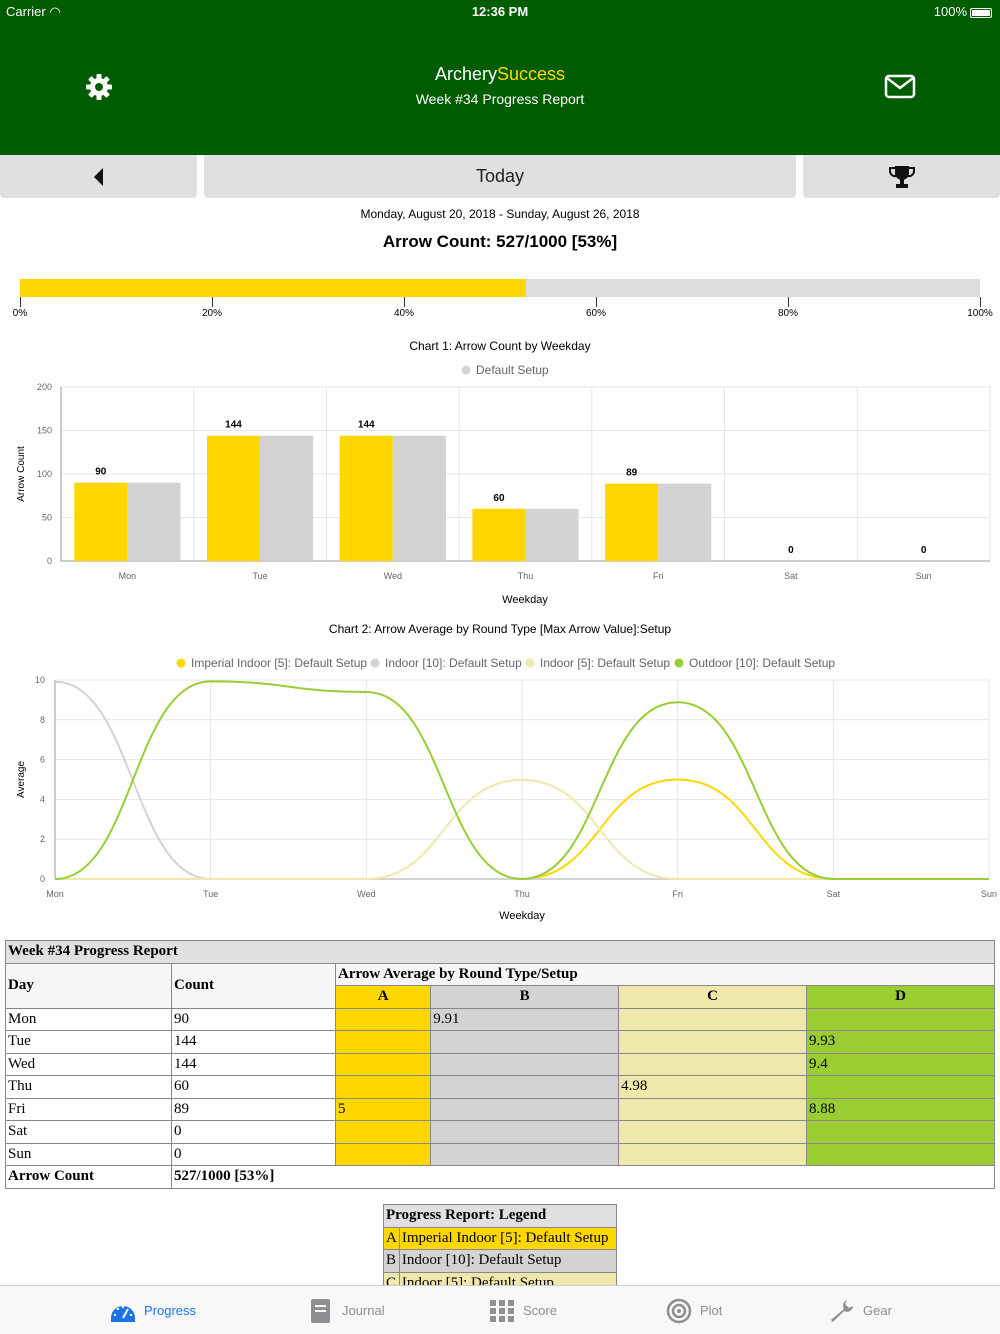  Describe the element at coordinates (788, 313) in the screenshot. I see `progress-tick-label: 80%` at that location.